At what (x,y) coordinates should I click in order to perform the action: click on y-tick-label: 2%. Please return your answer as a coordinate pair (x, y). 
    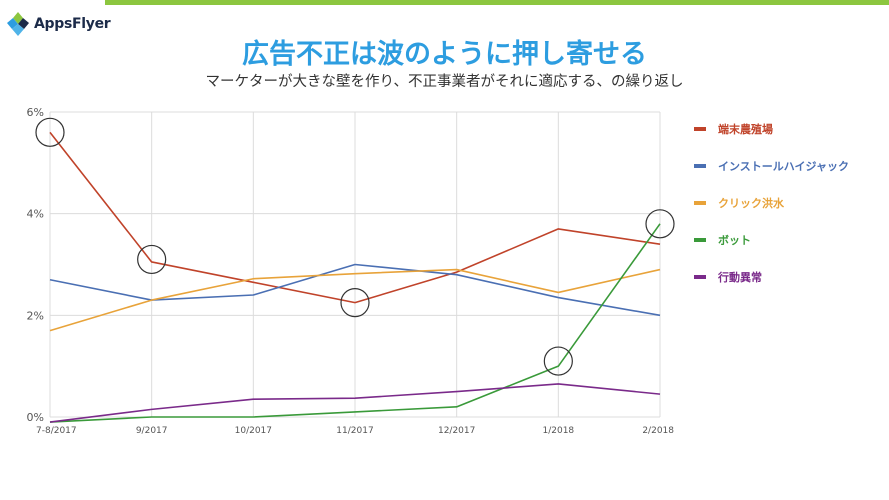
    Looking at the image, I should click on (35, 315).